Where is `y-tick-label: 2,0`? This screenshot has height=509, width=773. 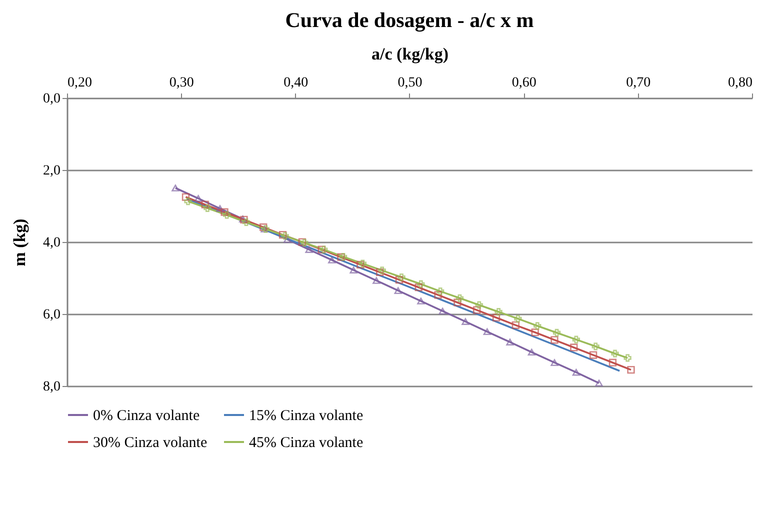
y-tick-label: 2,0 is located at coordinates (51, 171).